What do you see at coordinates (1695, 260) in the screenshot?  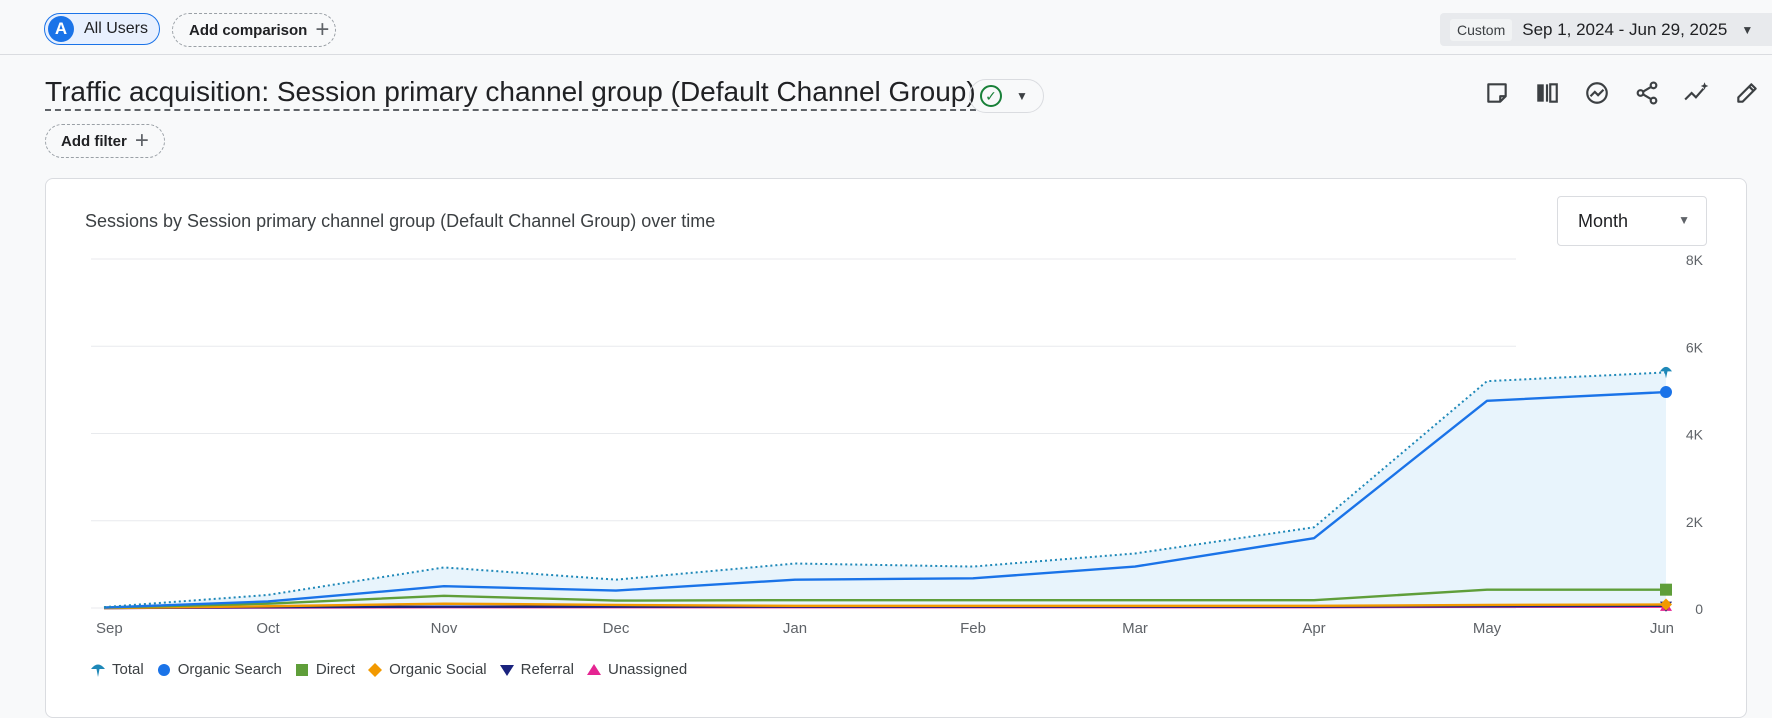 I see `y-tick-label: 8K` at bounding box center [1695, 260].